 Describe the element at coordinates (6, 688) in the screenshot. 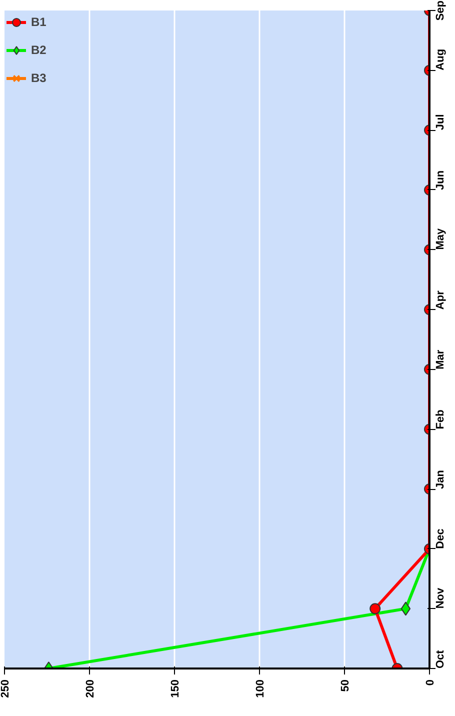

I see `x-tick-label: 250` at that location.